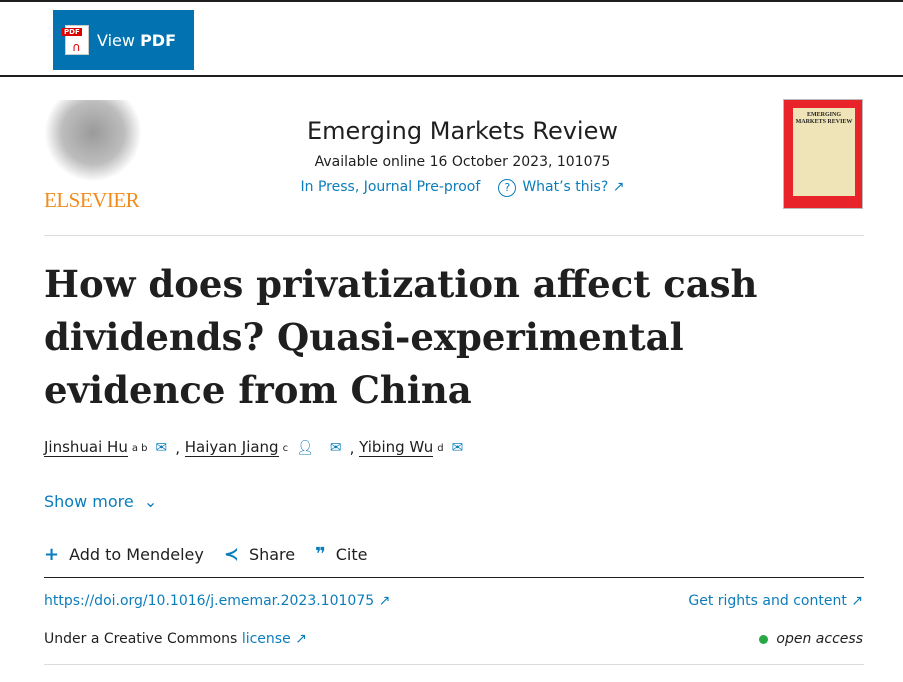 The image size is (903, 682). What do you see at coordinates (775, 601) in the screenshot?
I see `rights-link: Get rights and content ↗` at bounding box center [775, 601].